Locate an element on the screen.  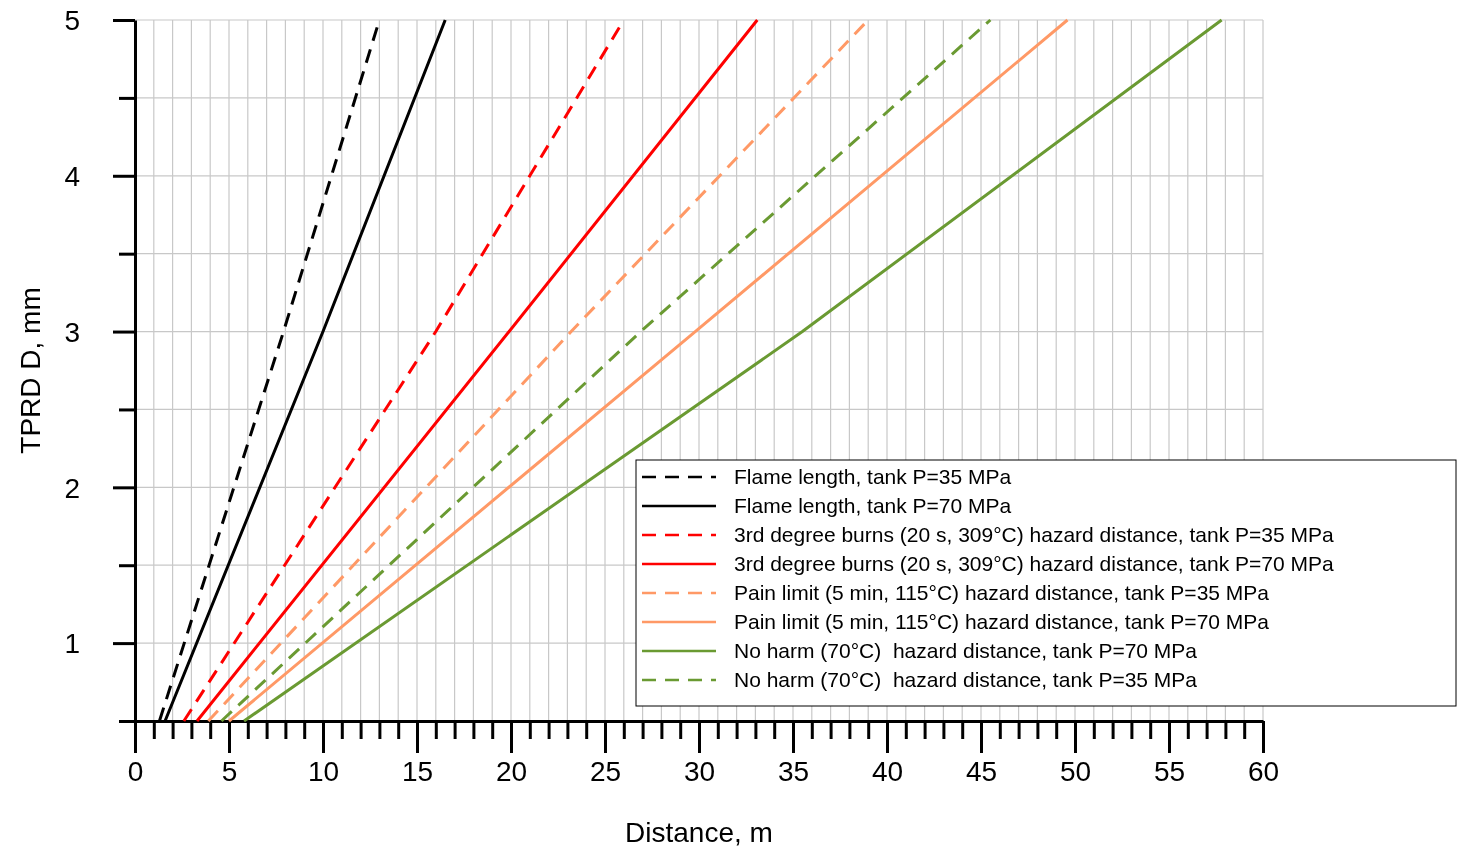
x-tick-label: 30 is located at coordinates (699, 771).